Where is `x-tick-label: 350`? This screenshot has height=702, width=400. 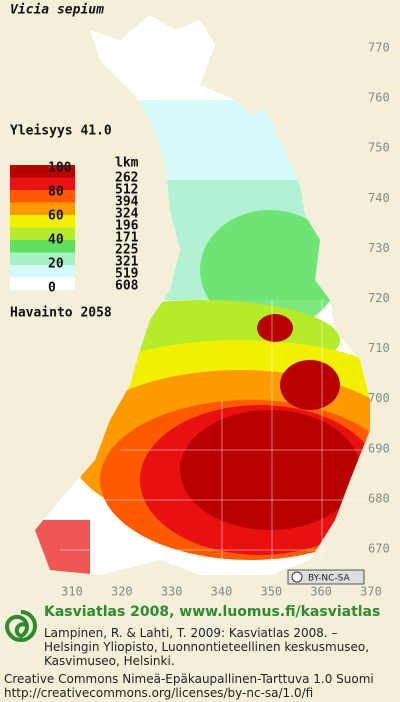
x-tick-label: 350 is located at coordinates (271, 592).